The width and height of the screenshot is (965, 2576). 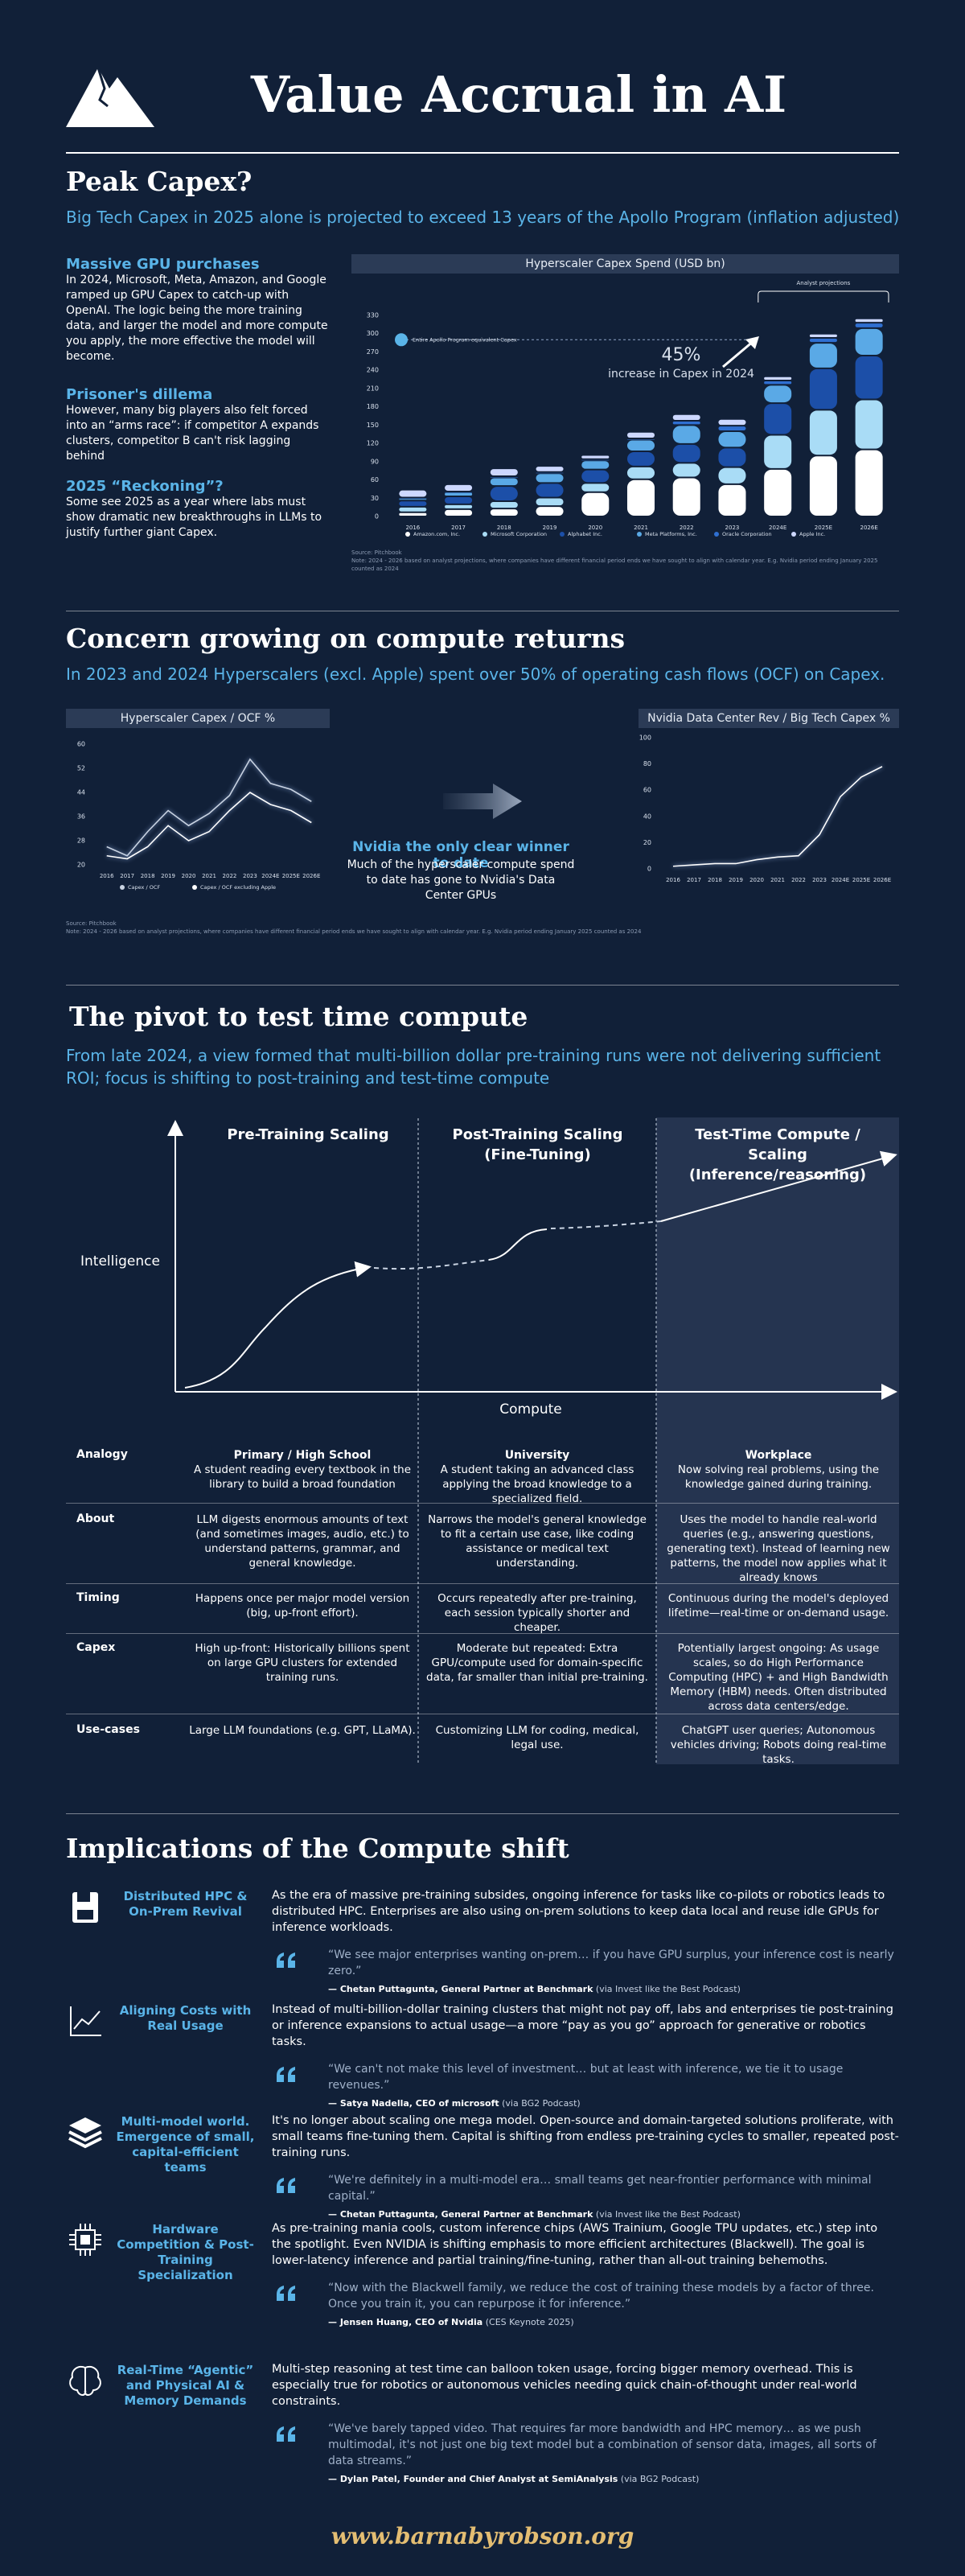 I want to click on pretraining-curve, so click(x=278, y=1325).